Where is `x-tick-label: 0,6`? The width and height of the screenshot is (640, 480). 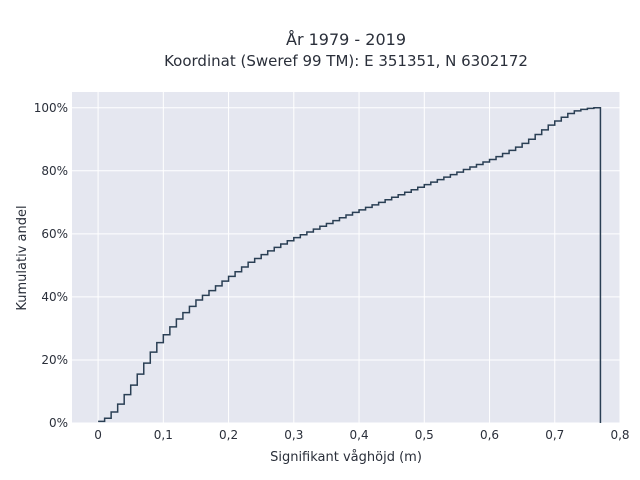
x-tick-label: 0,6 is located at coordinates (489, 435).